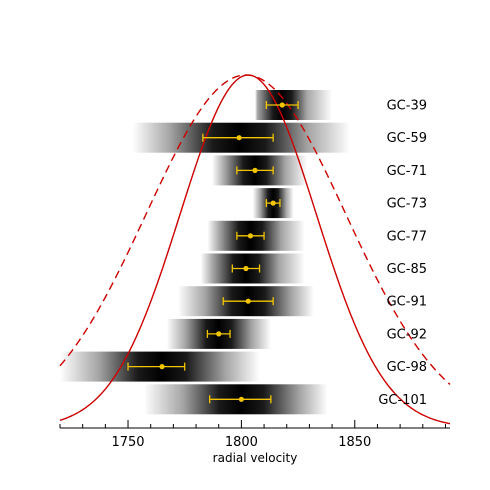 Image resolution: width=490 pixels, height=490 pixels. What do you see at coordinates (407, 171) in the screenshot?
I see `label-gc-71: GC-71` at bounding box center [407, 171].